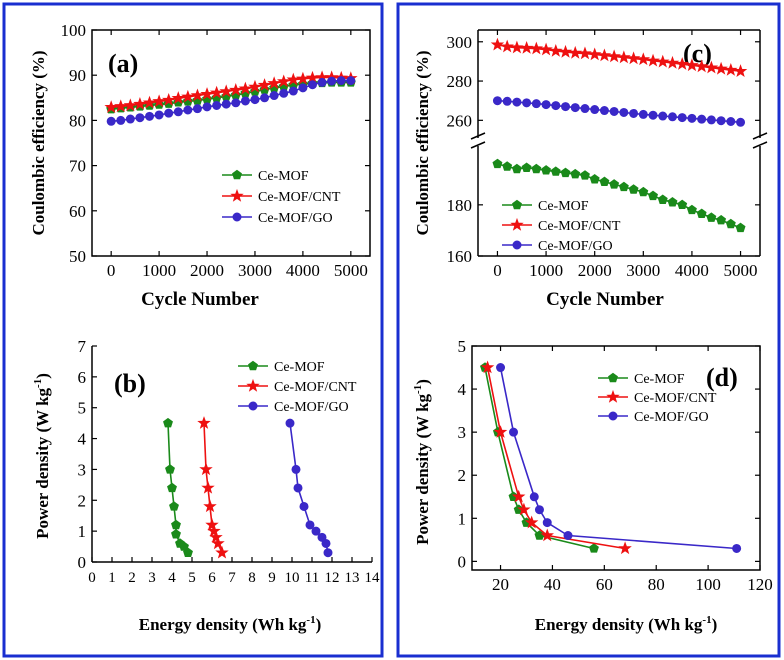  I want to click on panel-b-y-tick-label: 4, so click(82, 439).